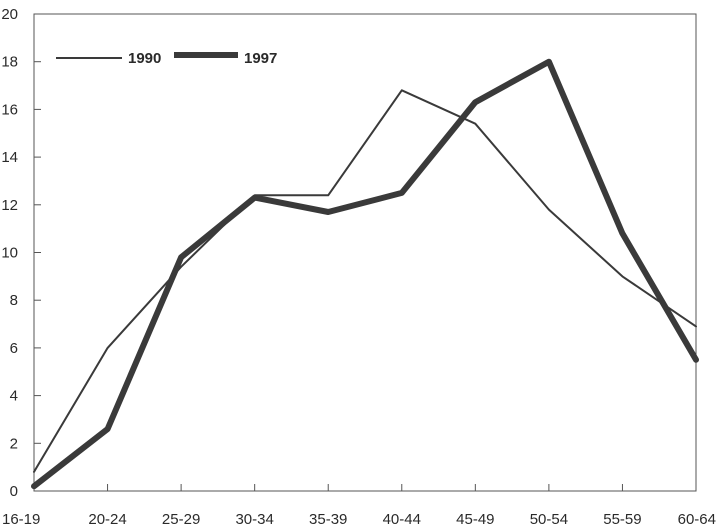  What do you see at coordinates (9, 205) in the screenshot?
I see `y-tick-label: 12` at bounding box center [9, 205].